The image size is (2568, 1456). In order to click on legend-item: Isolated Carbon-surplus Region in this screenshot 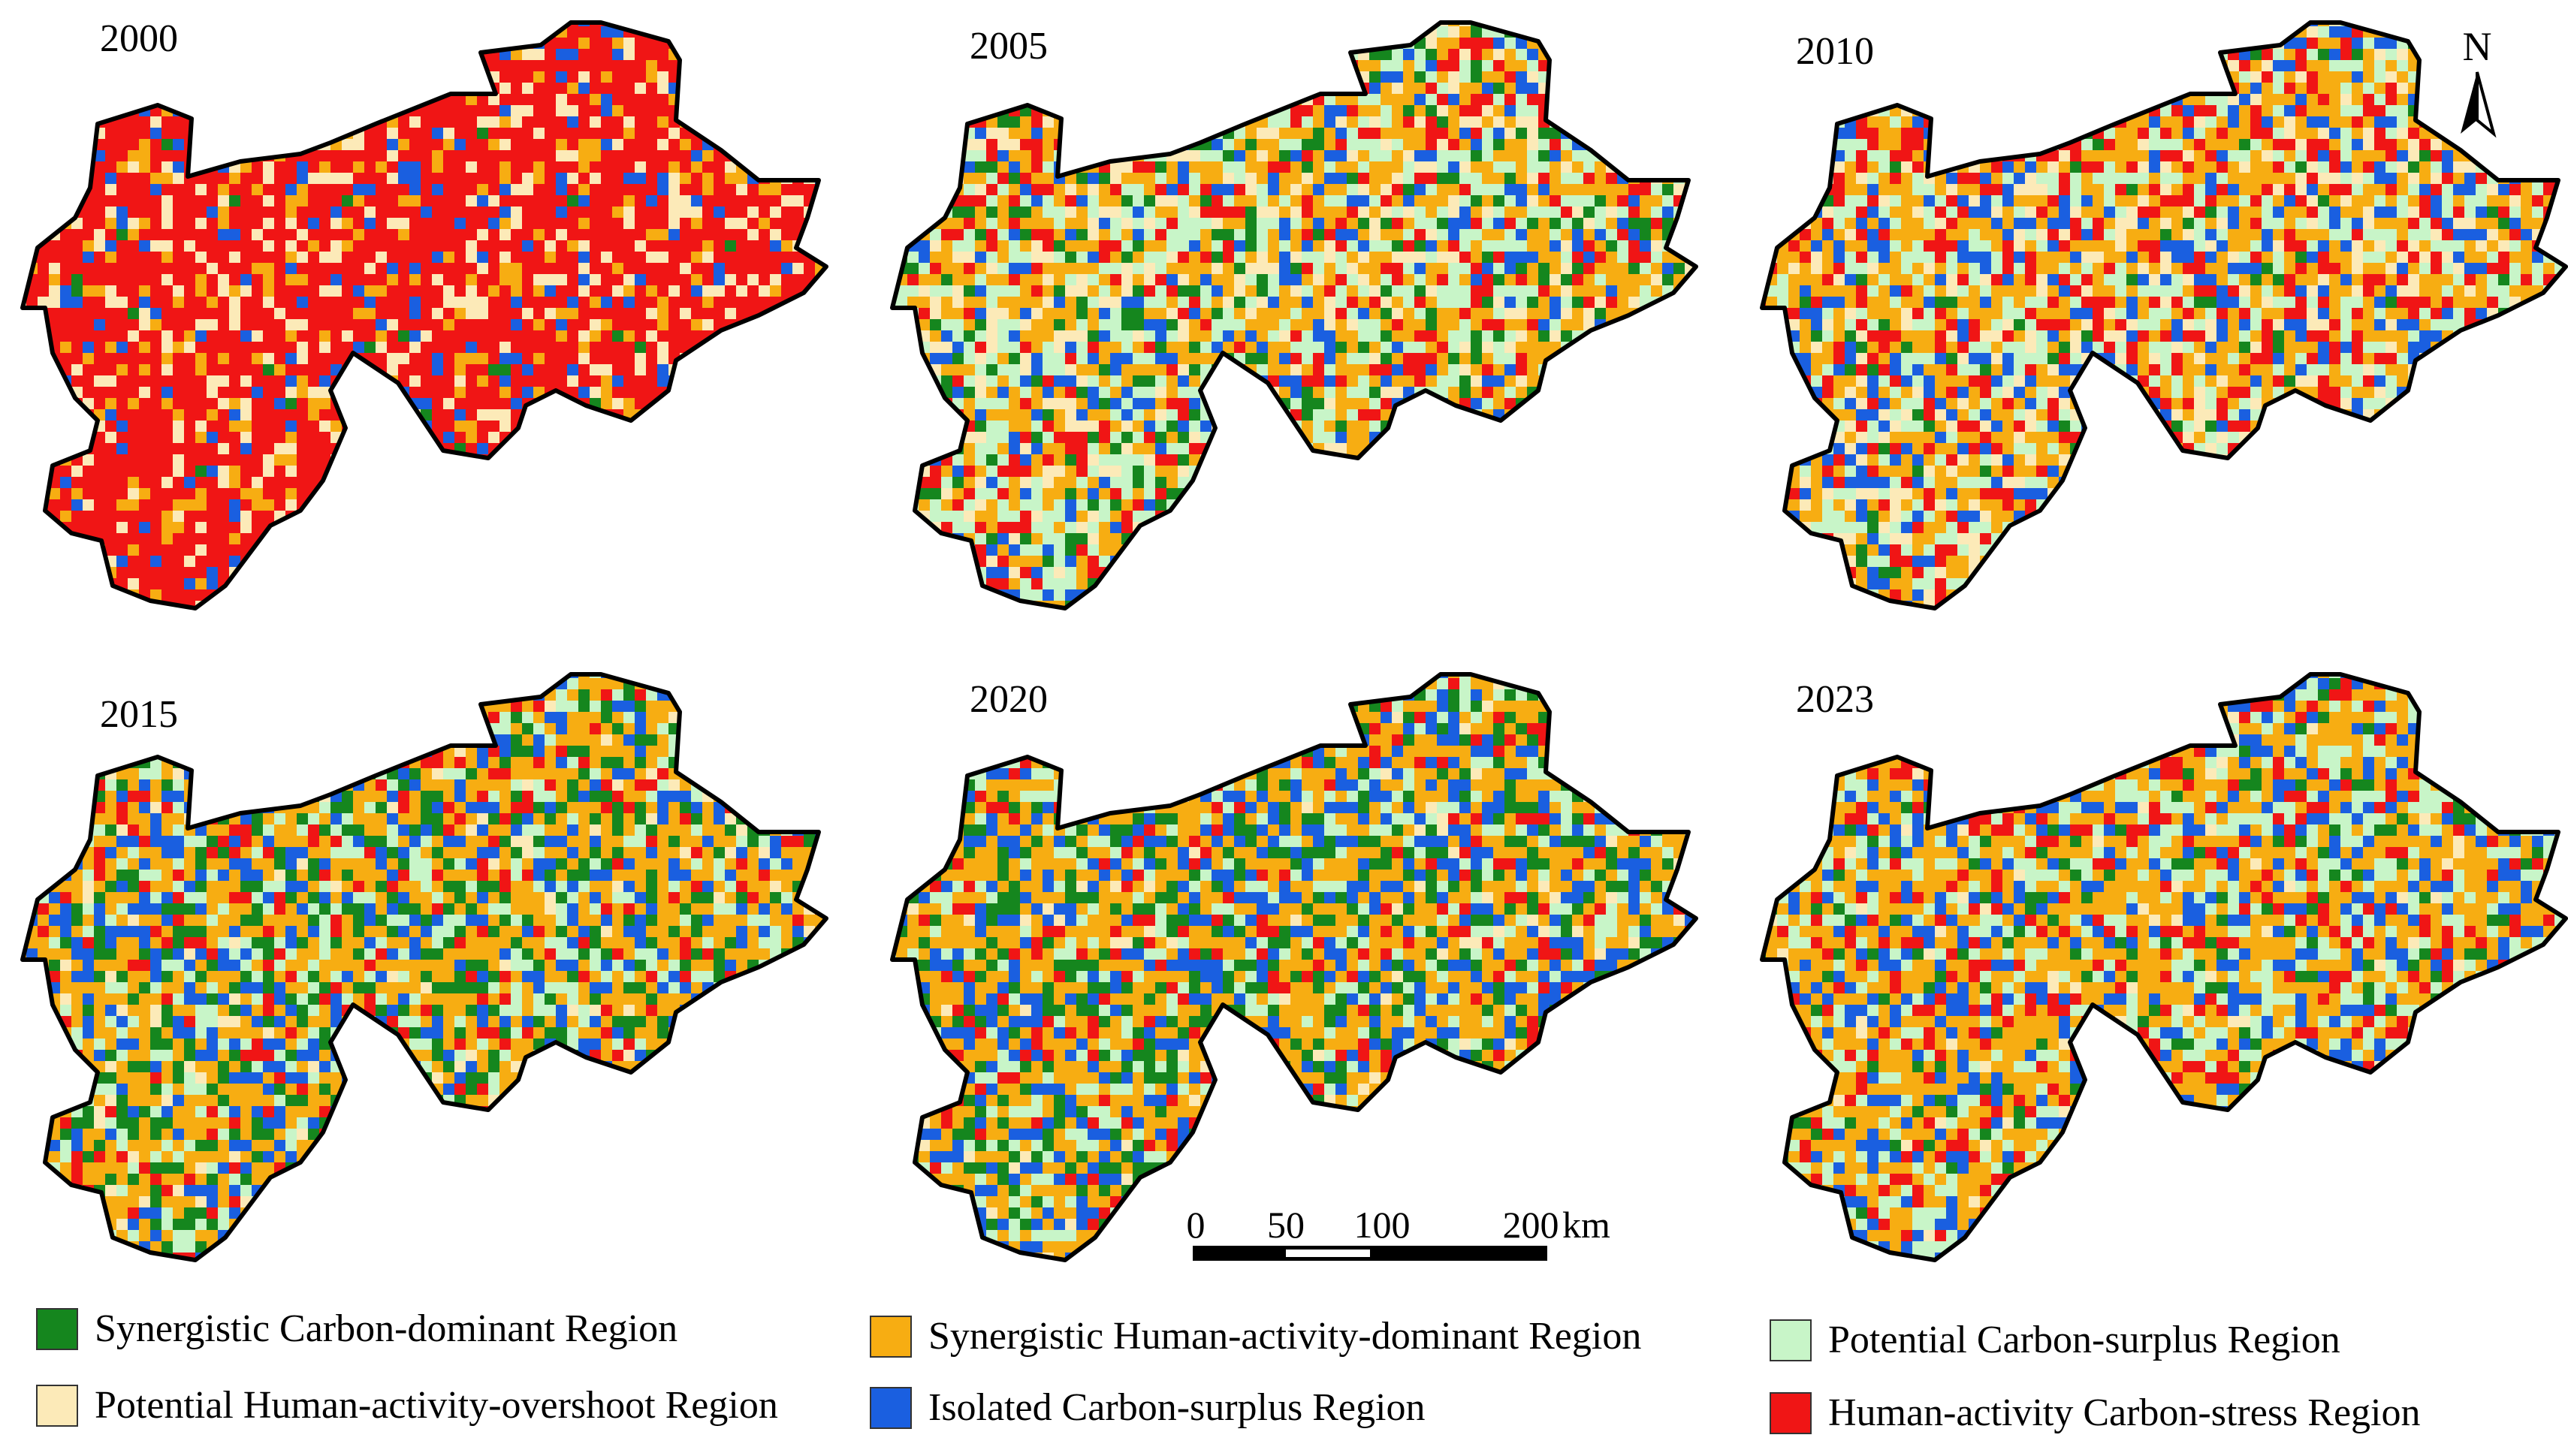, I will do `click(1147, 1407)`.